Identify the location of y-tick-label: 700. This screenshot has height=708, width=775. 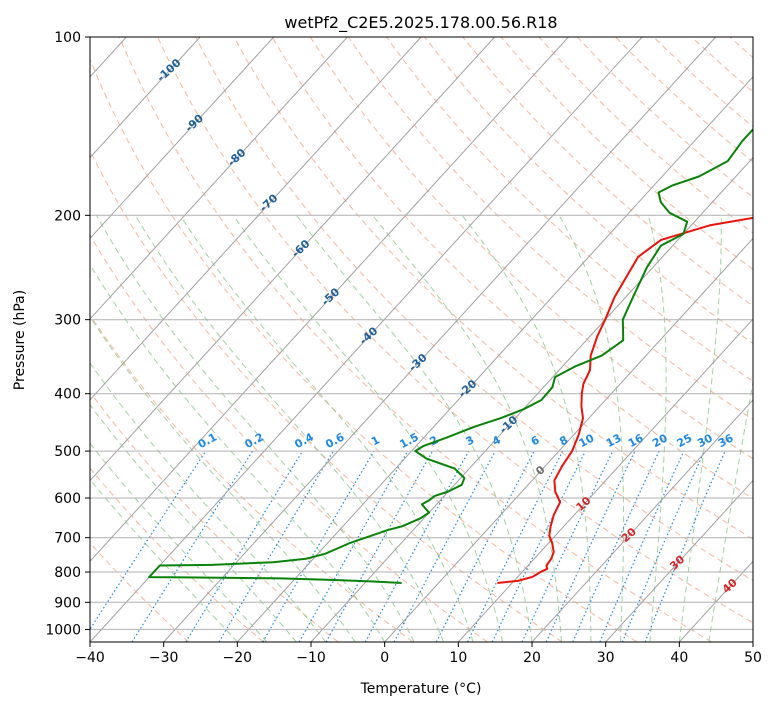
(67, 539).